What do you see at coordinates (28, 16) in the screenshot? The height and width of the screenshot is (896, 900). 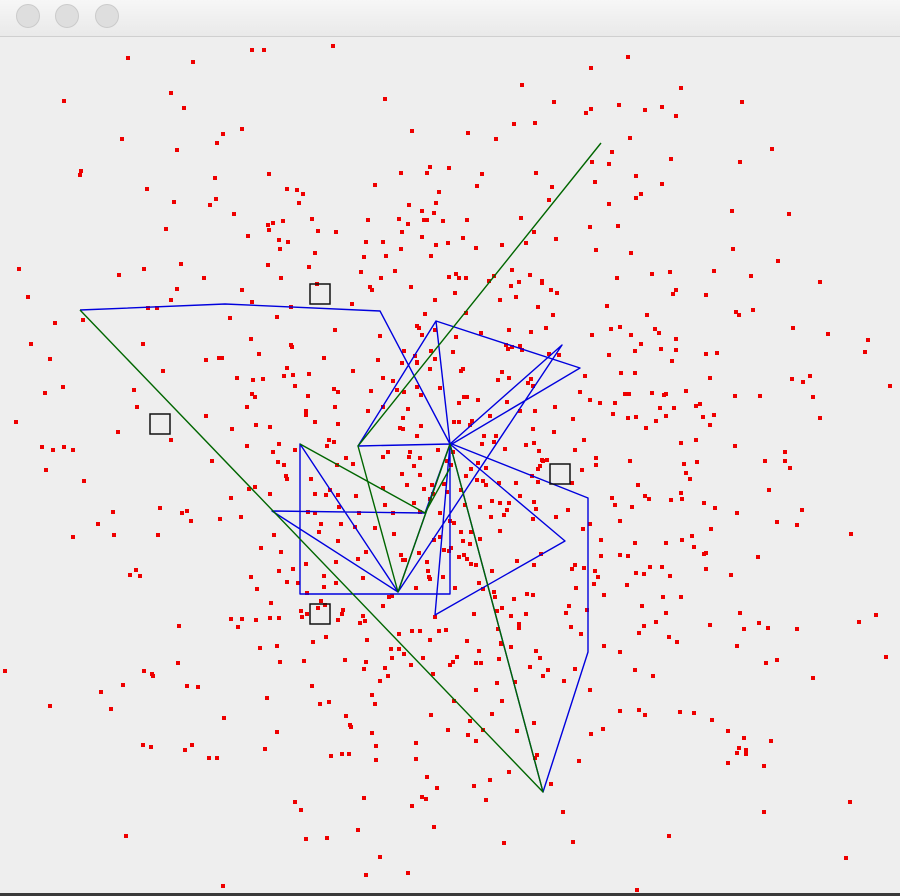 I see `close-window-button` at bounding box center [28, 16].